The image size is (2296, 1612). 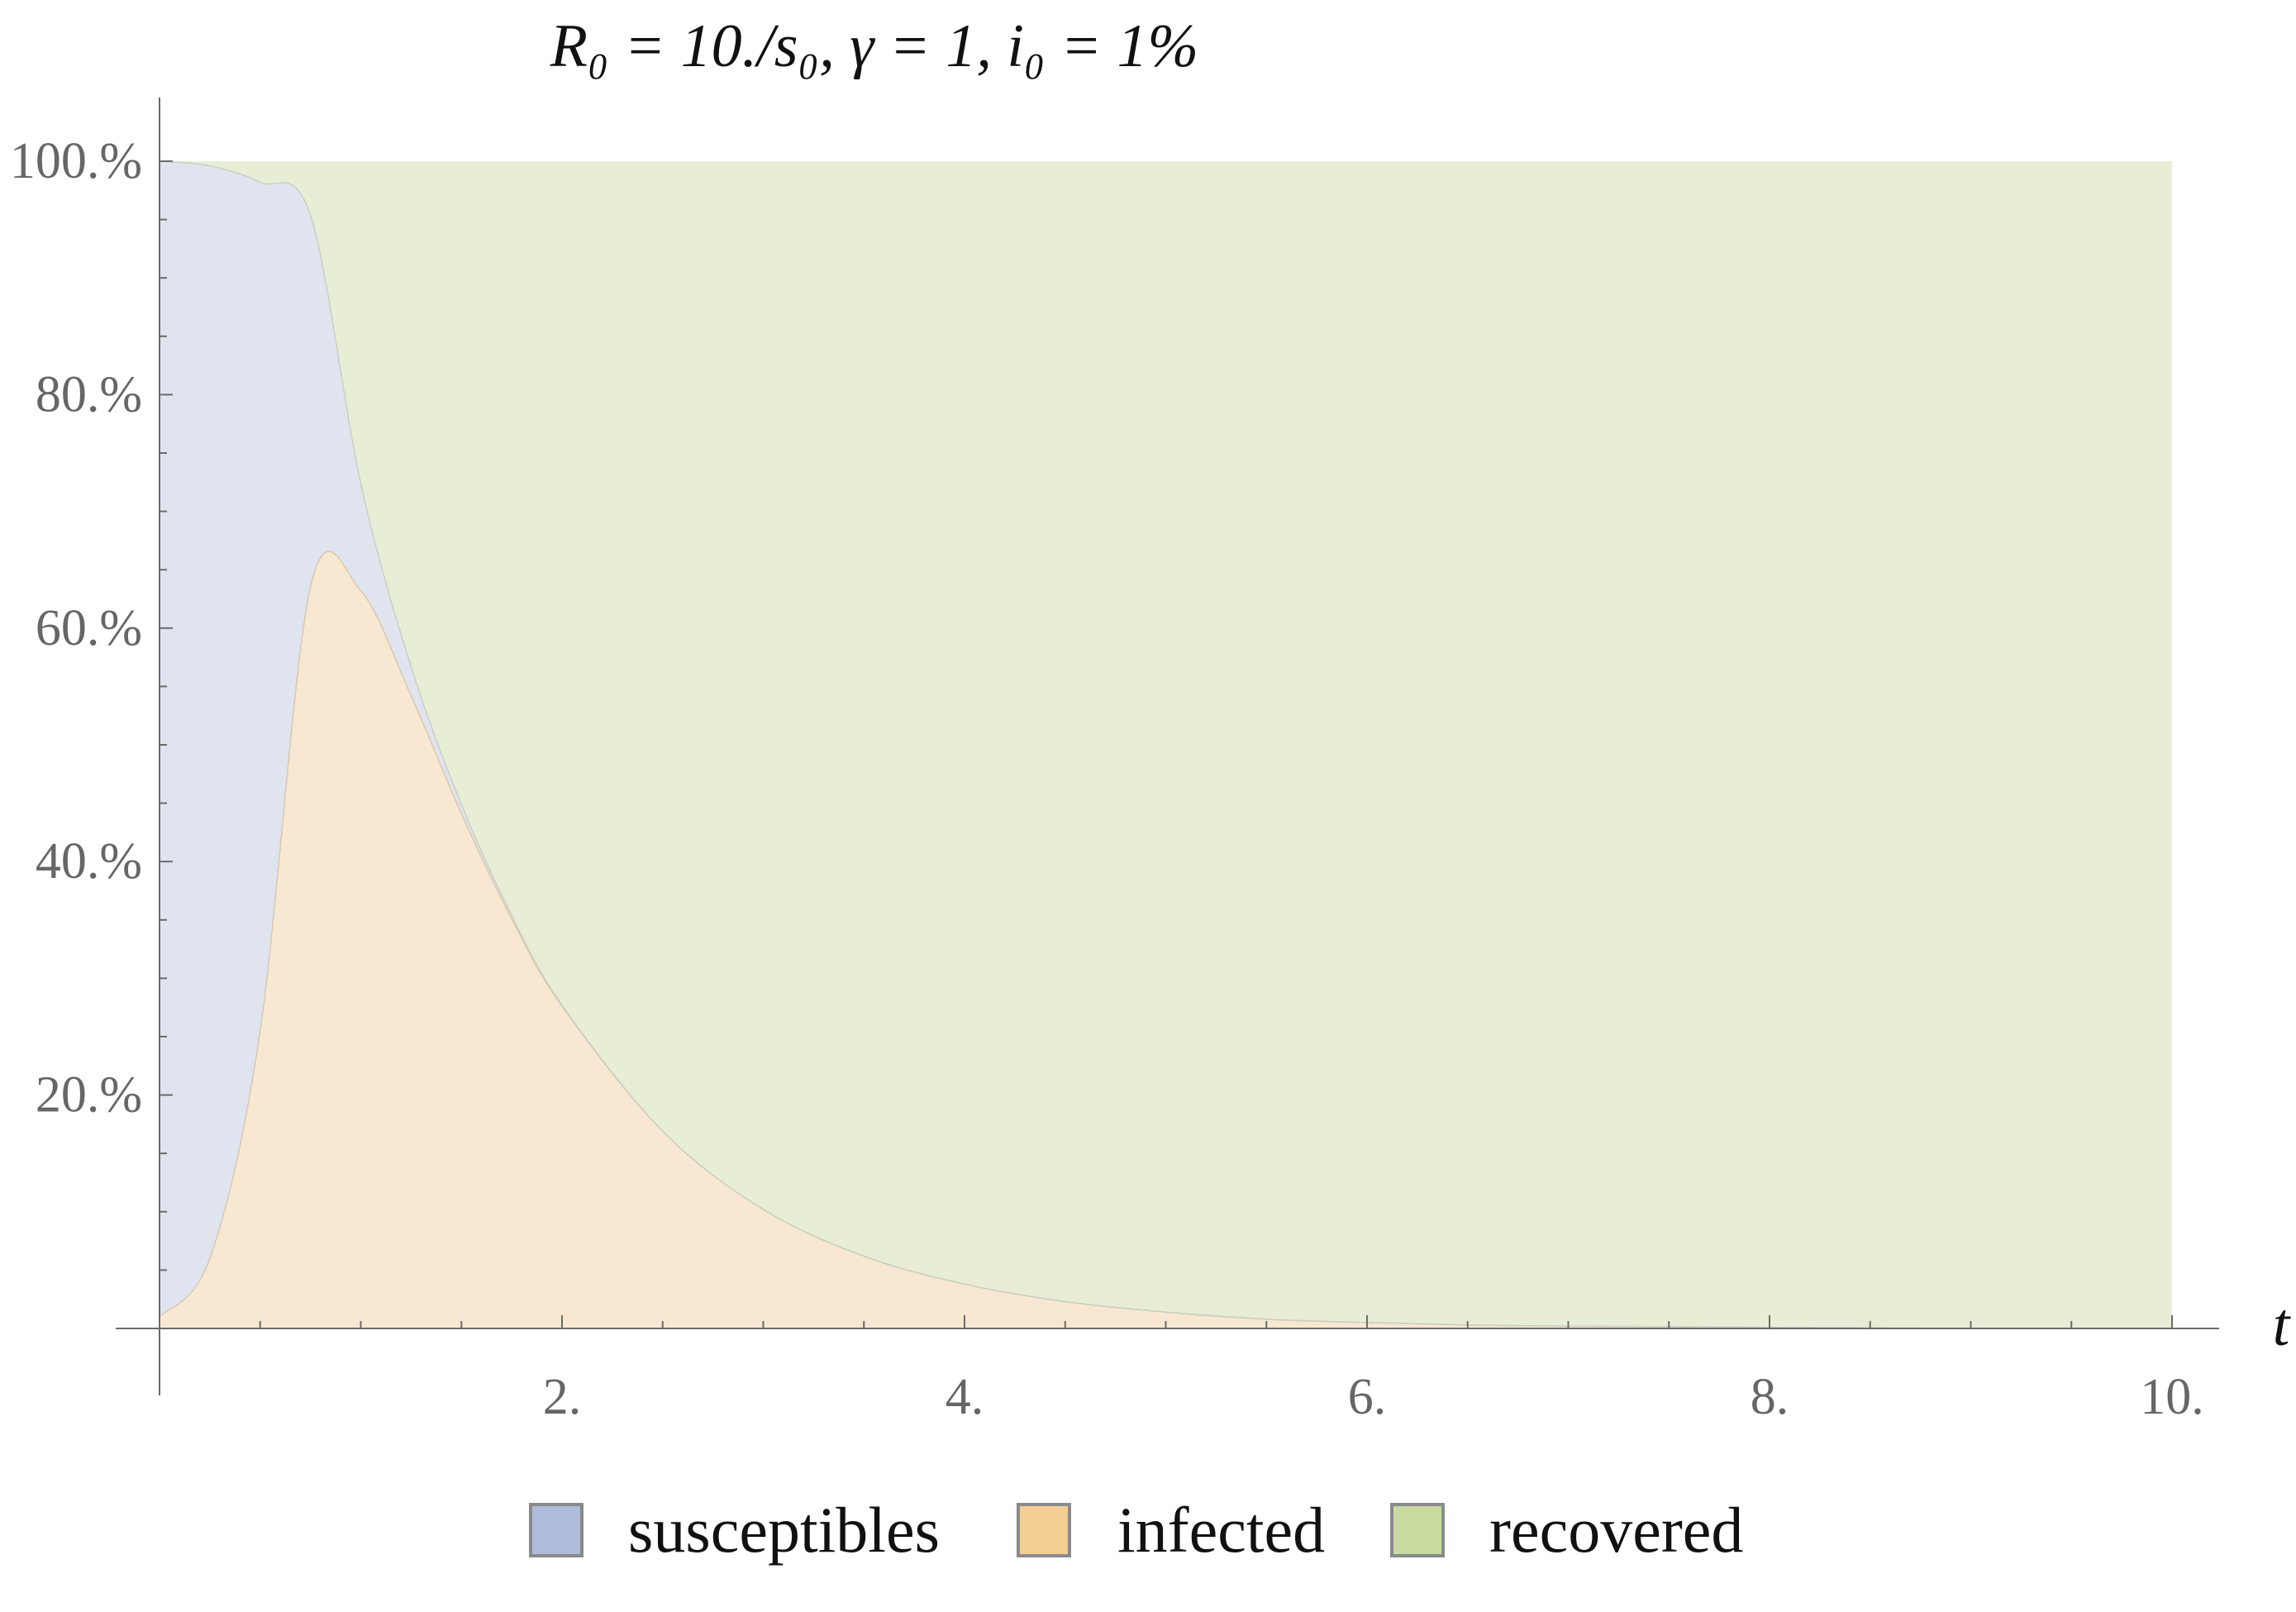 What do you see at coordinates (1221, 1530) in the screenshot?
I see `legend-label-infected: infected` at bounding box center [1221, 1530].